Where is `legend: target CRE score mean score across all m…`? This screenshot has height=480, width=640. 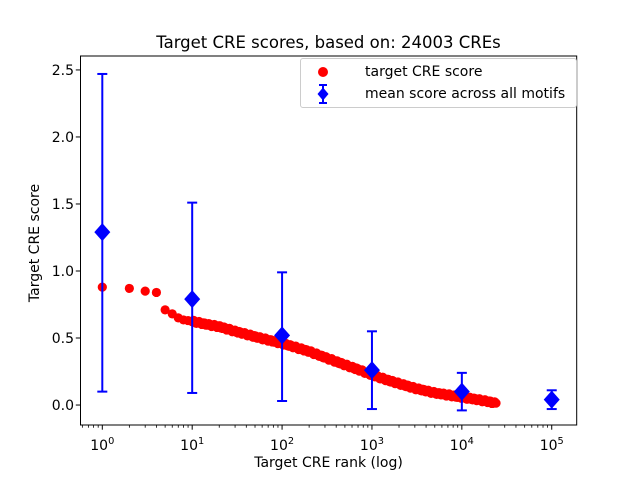
legend: target CRE score mean score across all m… is located at coordinates (438, 83).